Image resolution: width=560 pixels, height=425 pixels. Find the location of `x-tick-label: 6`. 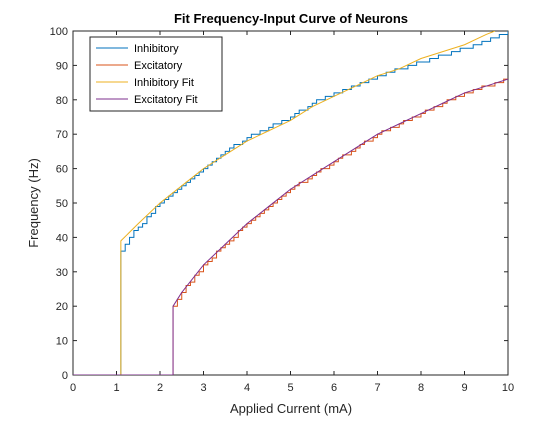

x-tick-label: 6 is located at coordinates (334, 388).